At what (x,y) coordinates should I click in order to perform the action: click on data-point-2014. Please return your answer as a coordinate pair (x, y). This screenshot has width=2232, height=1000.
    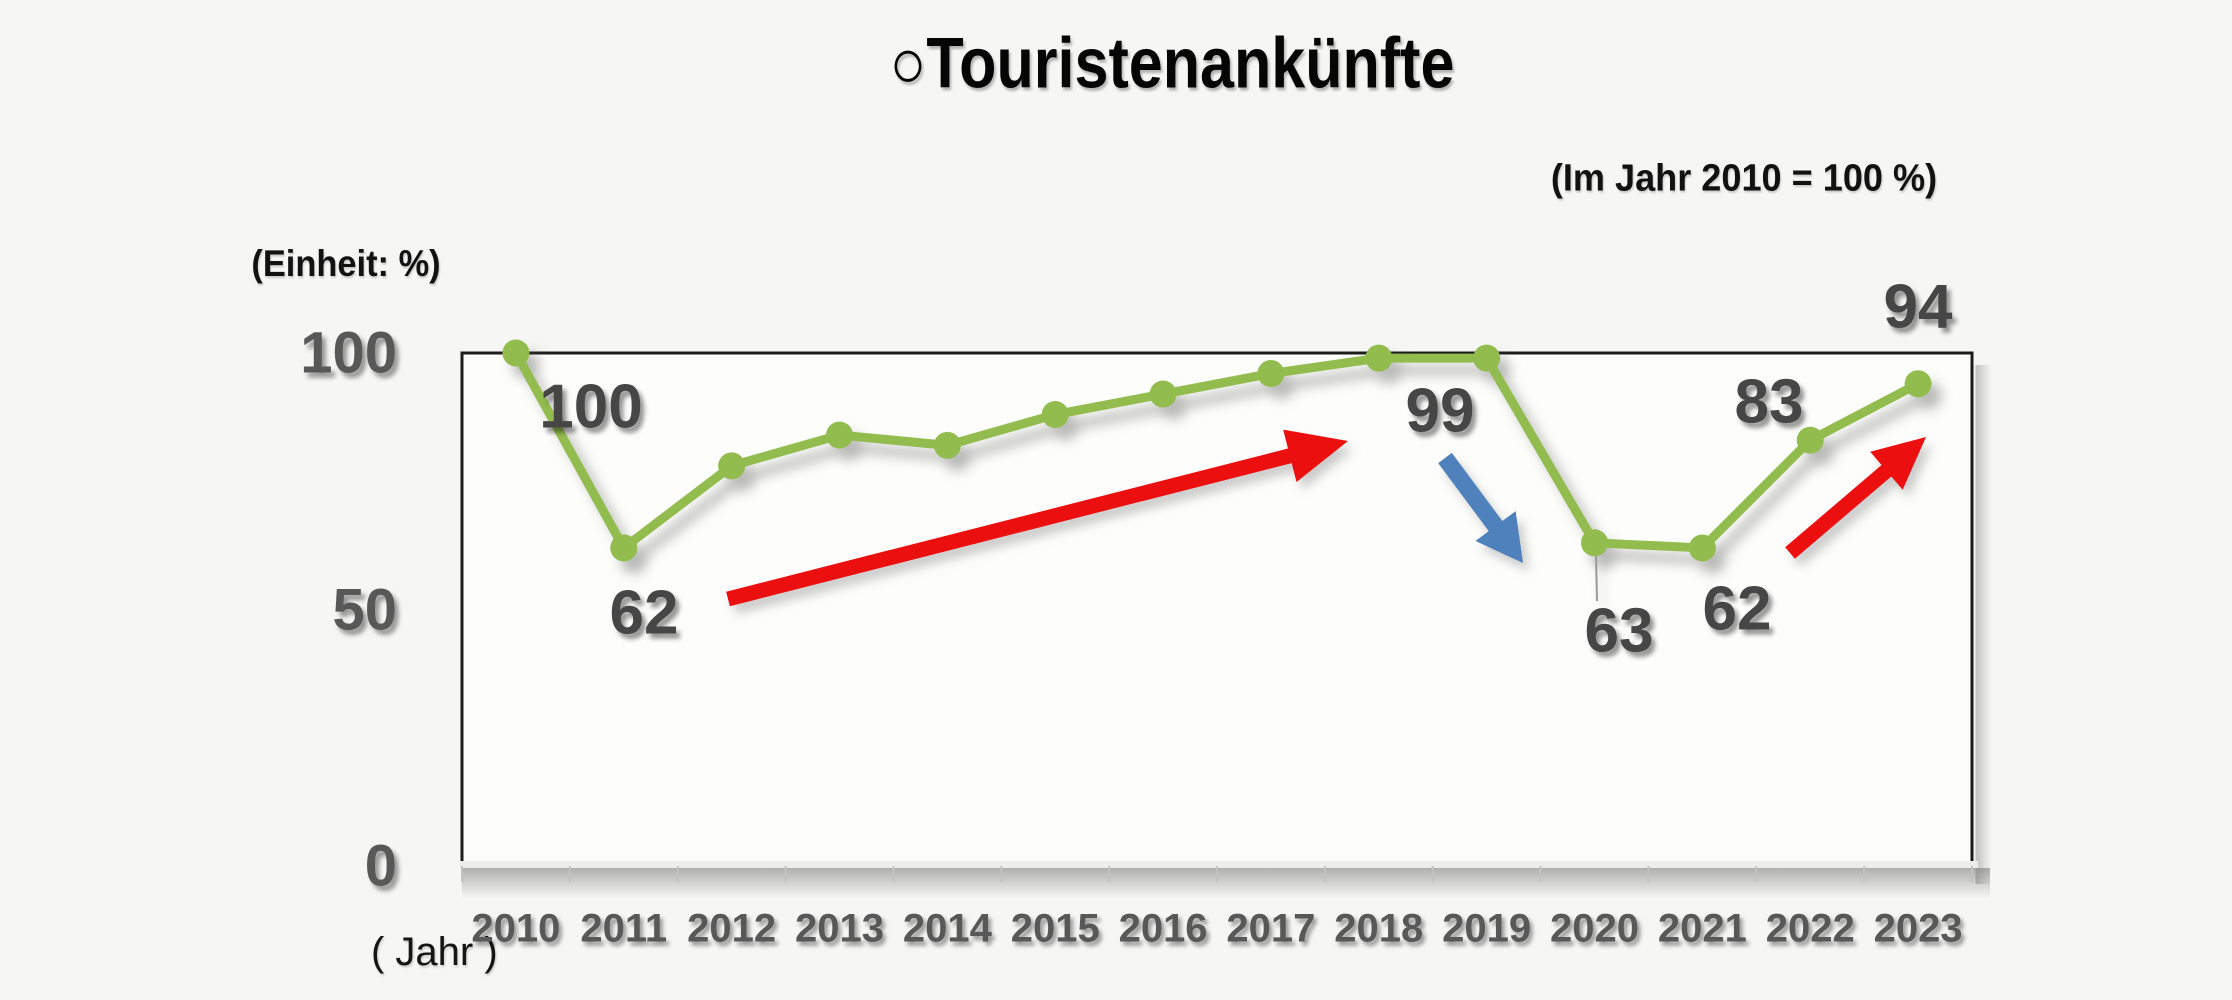
    Looking at the image, I should click on (947, 445).